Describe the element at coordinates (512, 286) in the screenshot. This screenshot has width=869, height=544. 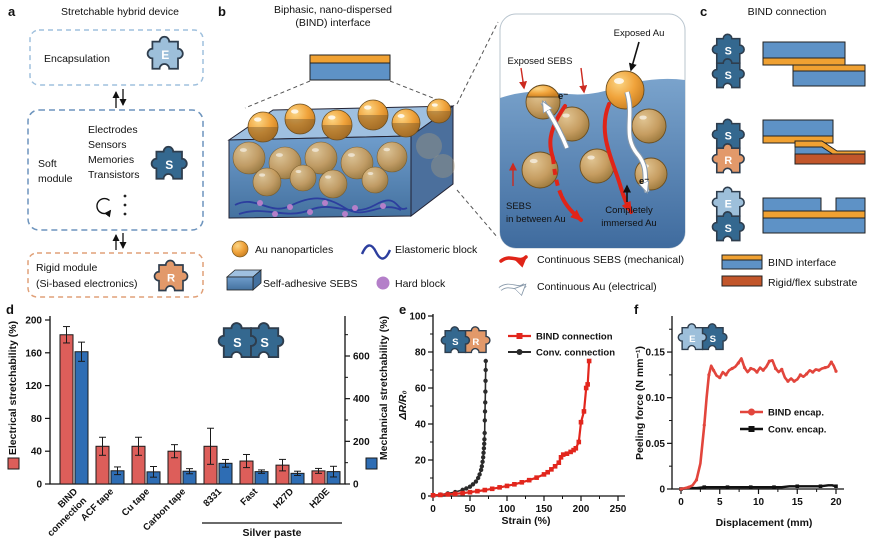
I see `continuous-au-icon` at that location.